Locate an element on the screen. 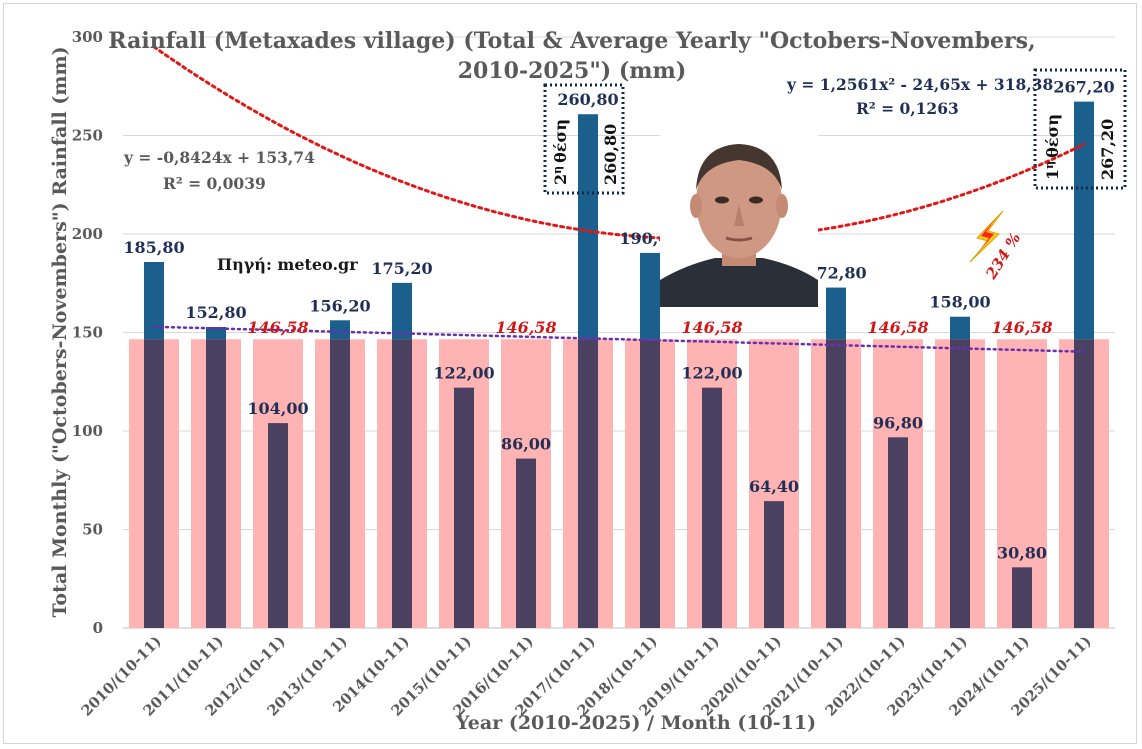 The height and width of the screenshot is (749, 1142). rank-value: 260,80 is located at coordinates (610, 154).